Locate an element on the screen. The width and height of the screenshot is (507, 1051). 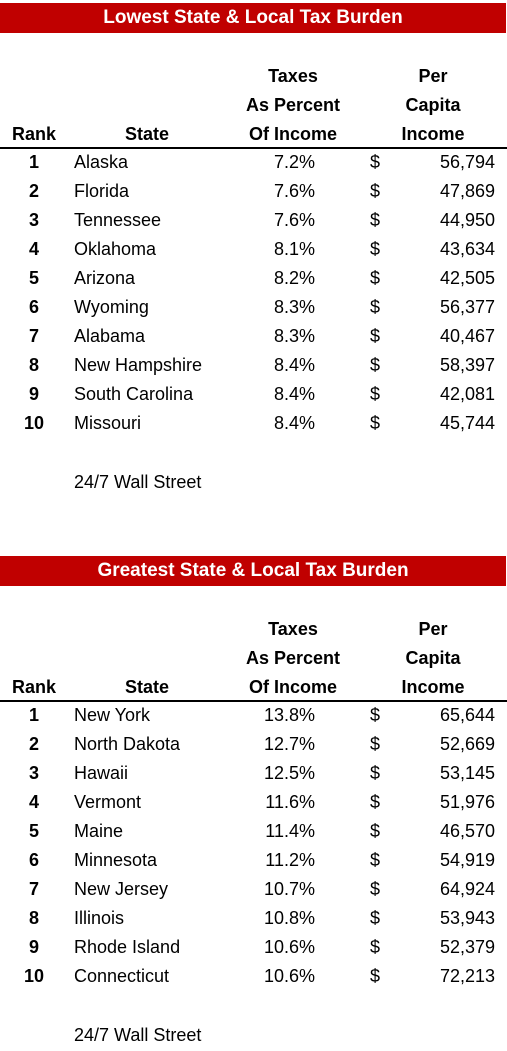
per-capita-income-cell: 47,869 is located at coordinates (467, 191).